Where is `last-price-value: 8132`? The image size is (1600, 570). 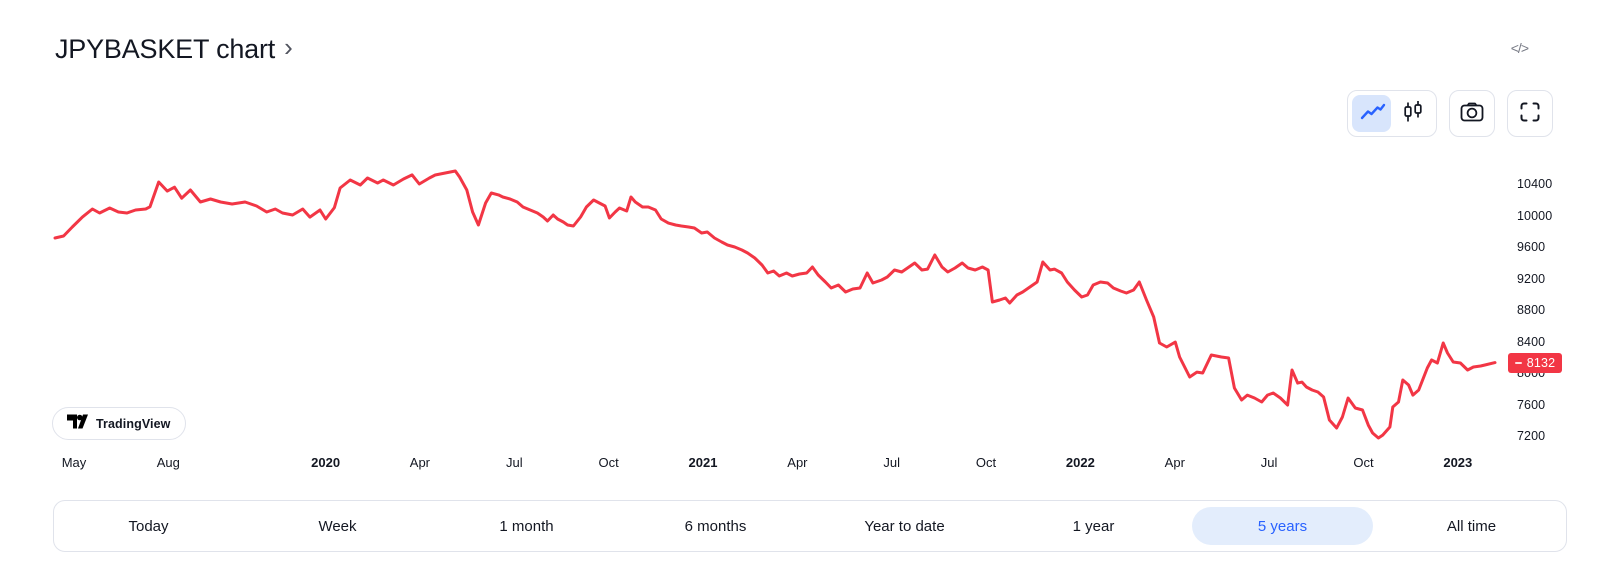
last-price-value: 8132 is located at coordinates (1541, 362).